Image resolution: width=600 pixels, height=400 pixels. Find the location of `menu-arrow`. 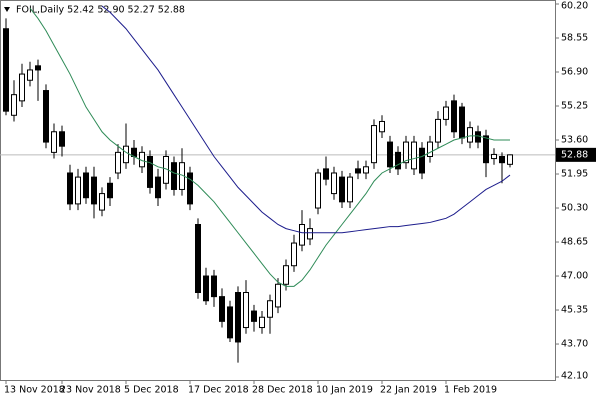

menu-arrow is located at coordinates (7, 9).